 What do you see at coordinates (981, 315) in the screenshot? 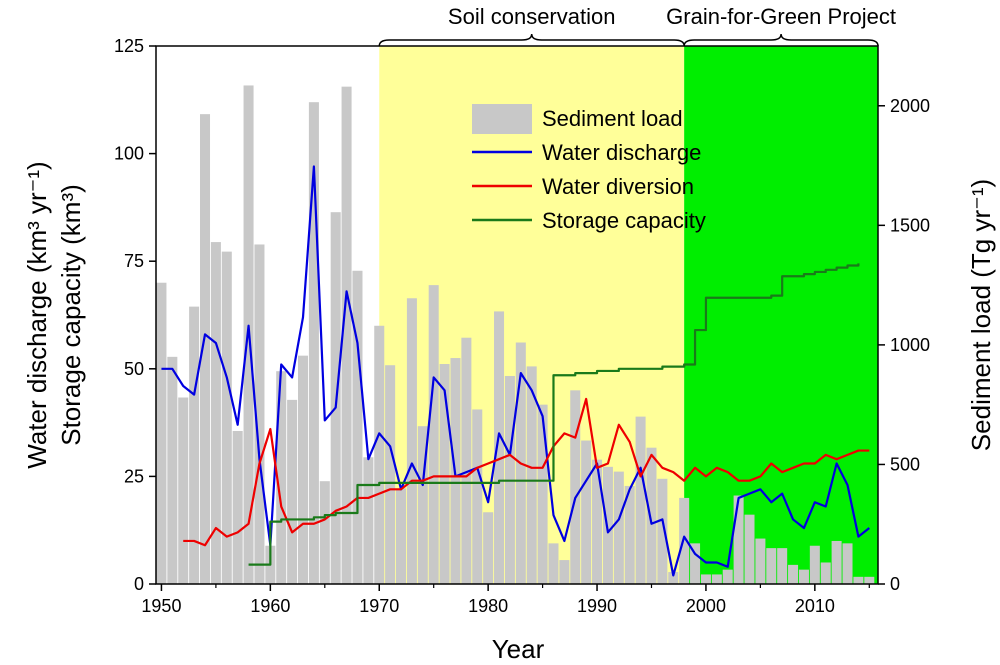
I see `y-right-axis-label: Sediment load (Tg yr⁻¹)` at bounding box center [981, 315].